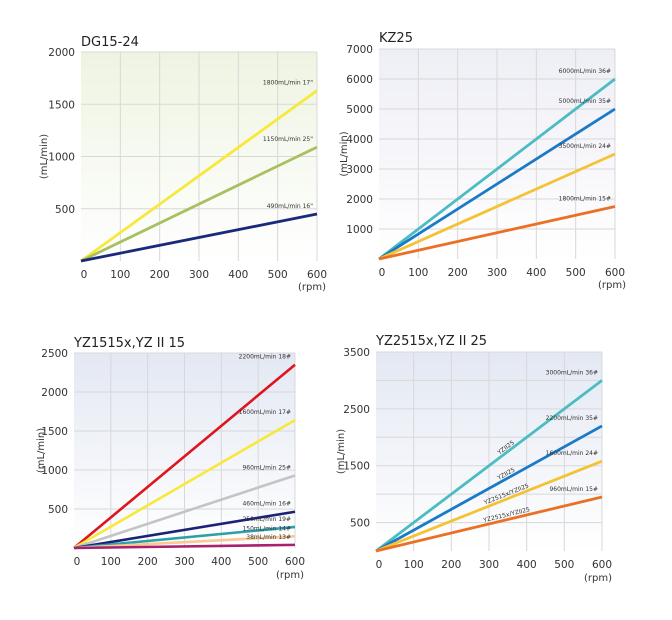  What do you see at coordinates (265, 412) in the screenshot?
I see `series-label: 1600mL/min 17#` at bounding box center [265, 412].